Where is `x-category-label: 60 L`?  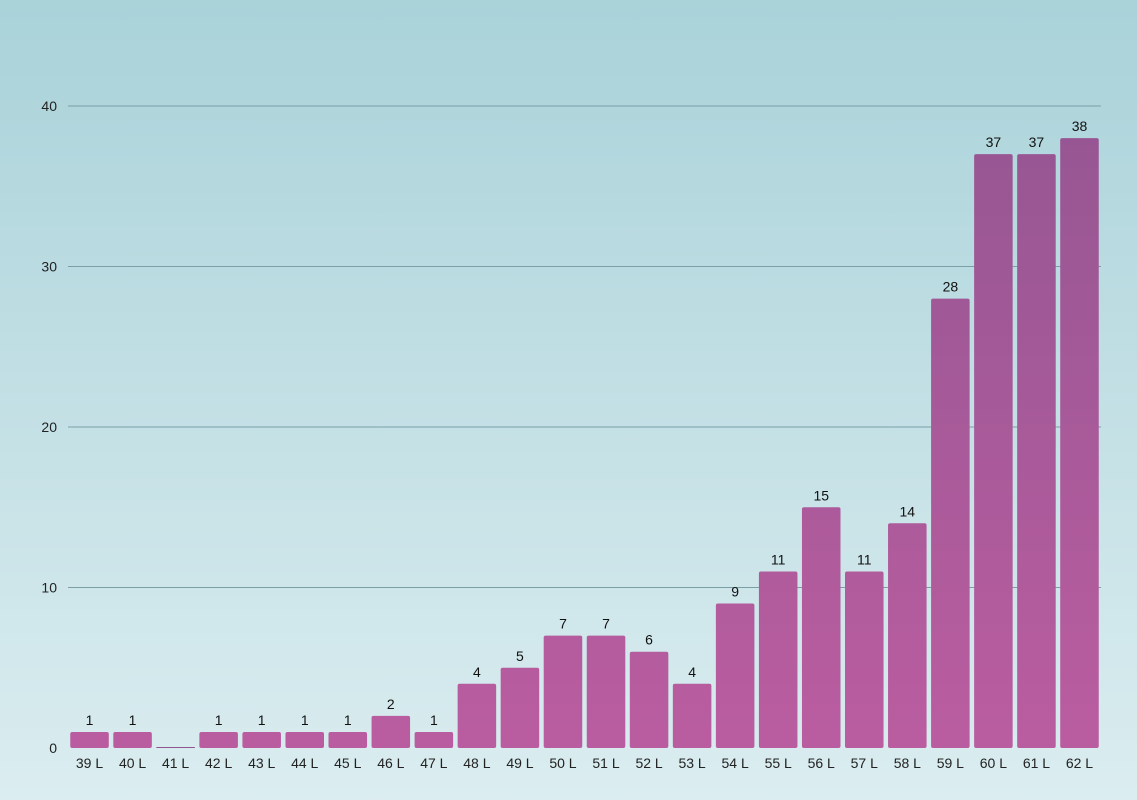
x-category-label: 60 L is located at coordinates (993, 763).